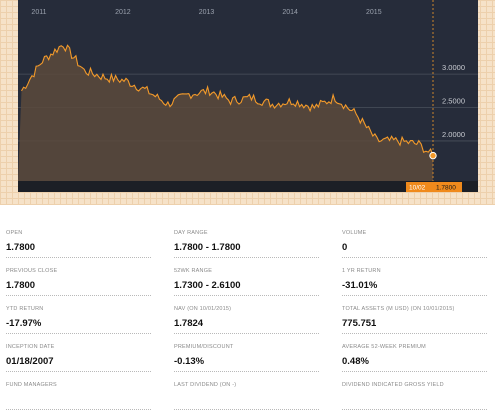 The width and height of the screenshot is (495, 410). Describe the element at coordinates (249, 358) in the screenshot. I see `stat-premium-discount: PREMIUM/DISCOUNT -0.13%` at that location.